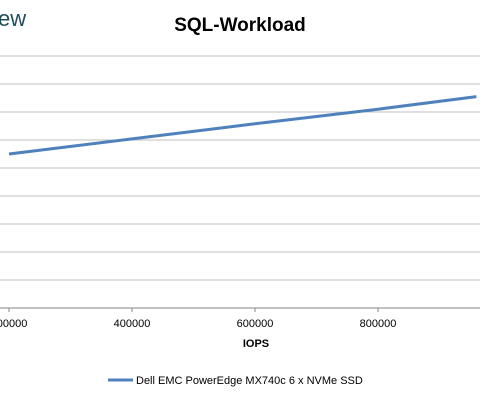 Image resolution: width=480 pixels, height=401 pixels. Describe the element at coordinates (378, 324) in the screenshot. I see `x-tick-label: 800000` at that location.